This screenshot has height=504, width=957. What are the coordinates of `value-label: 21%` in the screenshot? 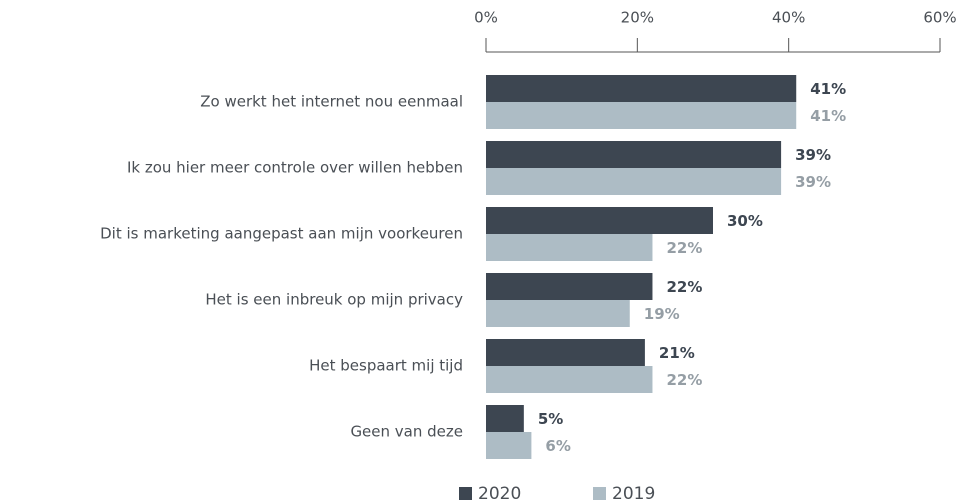 It's located at (677, 353).